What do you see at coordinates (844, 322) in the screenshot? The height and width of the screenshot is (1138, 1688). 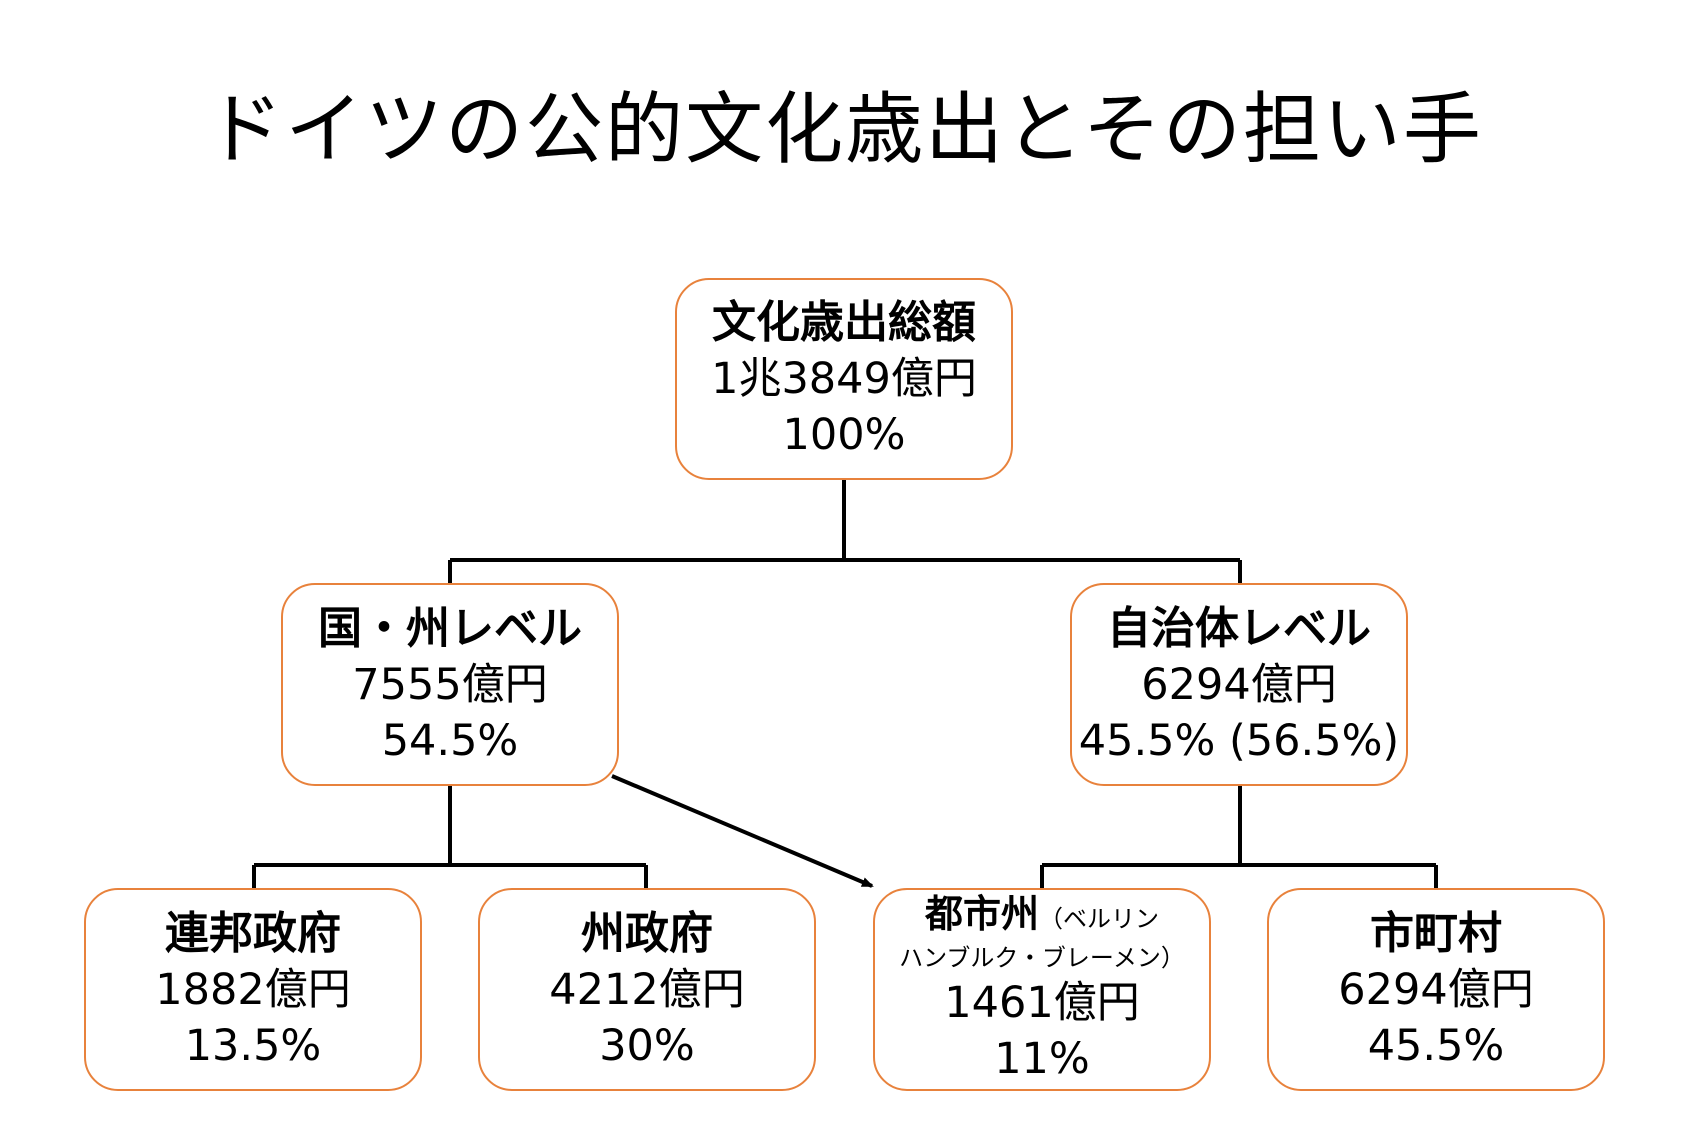 I see `node-total-label: 文化歳出総額` at bounding box center [844, 322].